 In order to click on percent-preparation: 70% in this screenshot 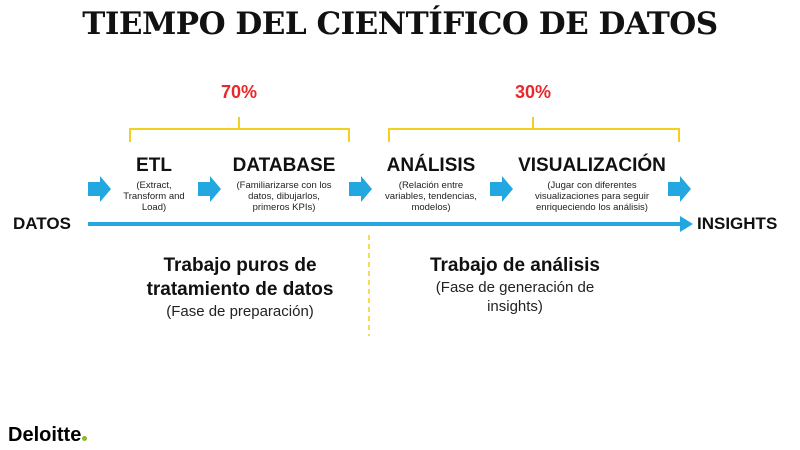, I will do `click(239, 92)`.